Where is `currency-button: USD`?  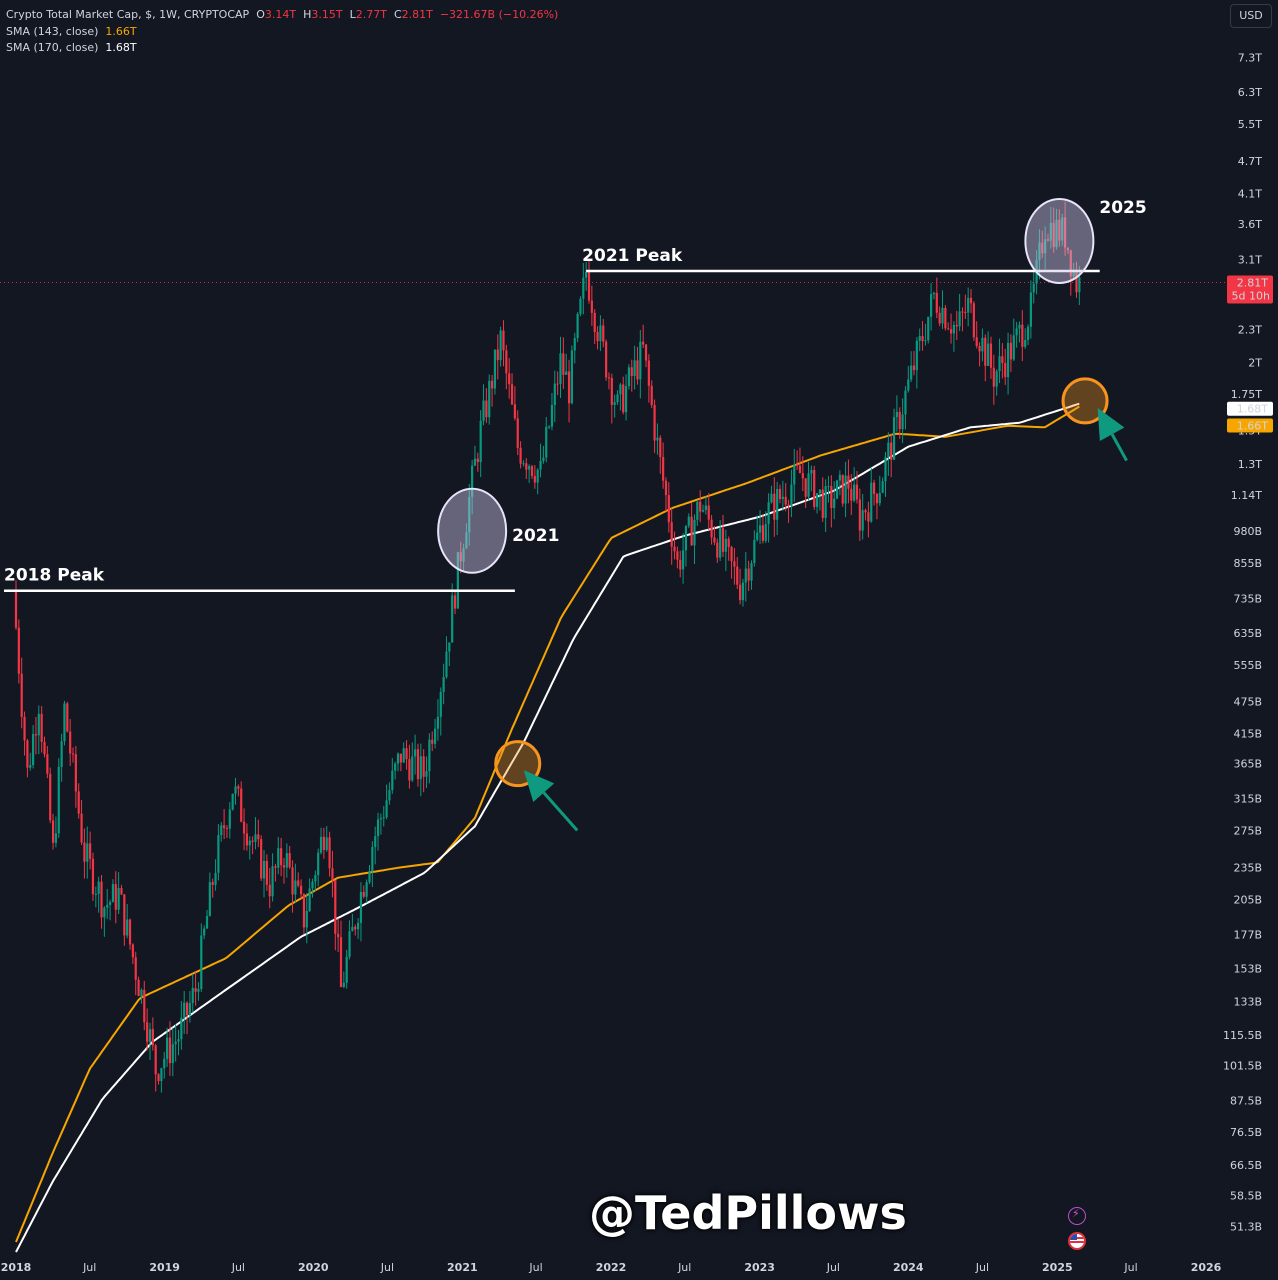
currency-button: USD is located at coordinates (1251, 16).